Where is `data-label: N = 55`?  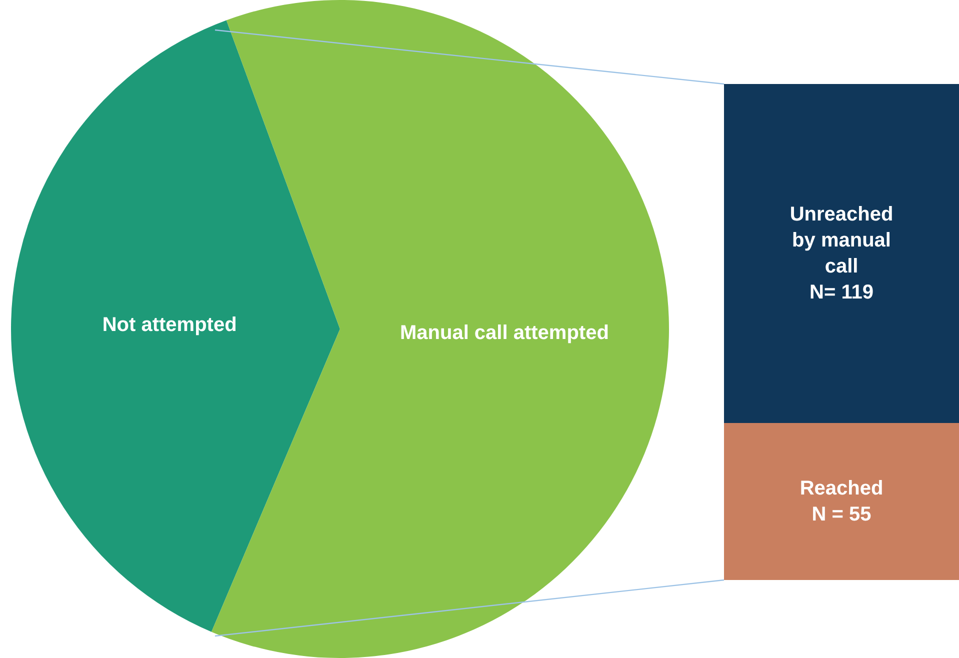 data-label: N = 55 is located at coordinates (842, 515).